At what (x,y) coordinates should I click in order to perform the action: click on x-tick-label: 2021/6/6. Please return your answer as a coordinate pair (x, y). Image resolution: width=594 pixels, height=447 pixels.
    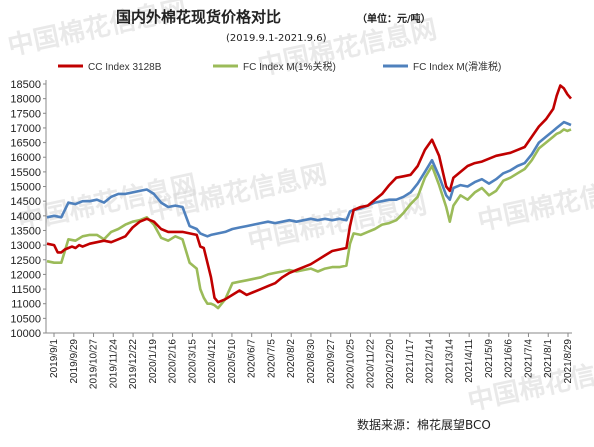
    Looking at the image, I should click on (509, 358).